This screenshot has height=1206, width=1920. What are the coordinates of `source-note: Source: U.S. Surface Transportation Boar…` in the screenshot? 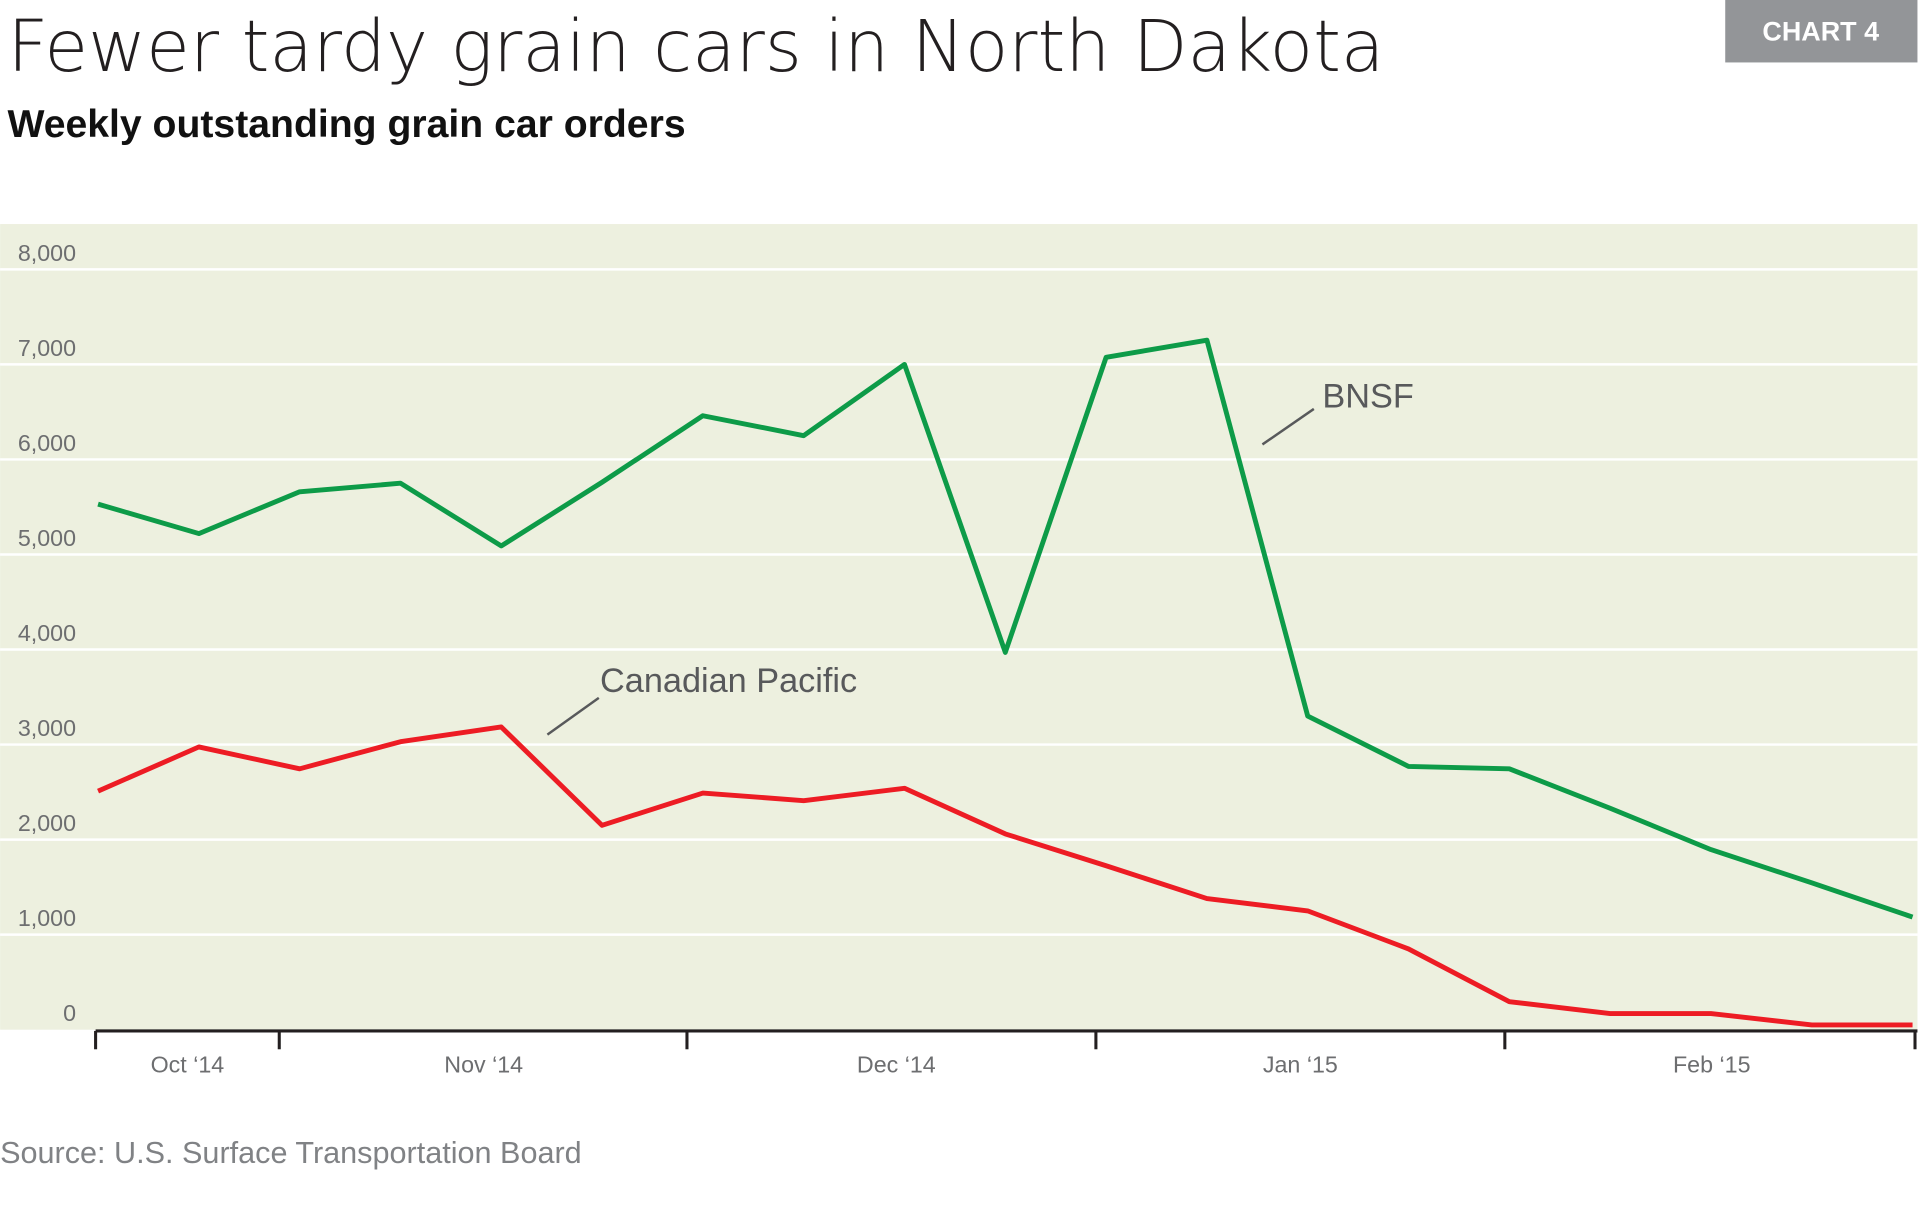 It's located at (291, 1153).